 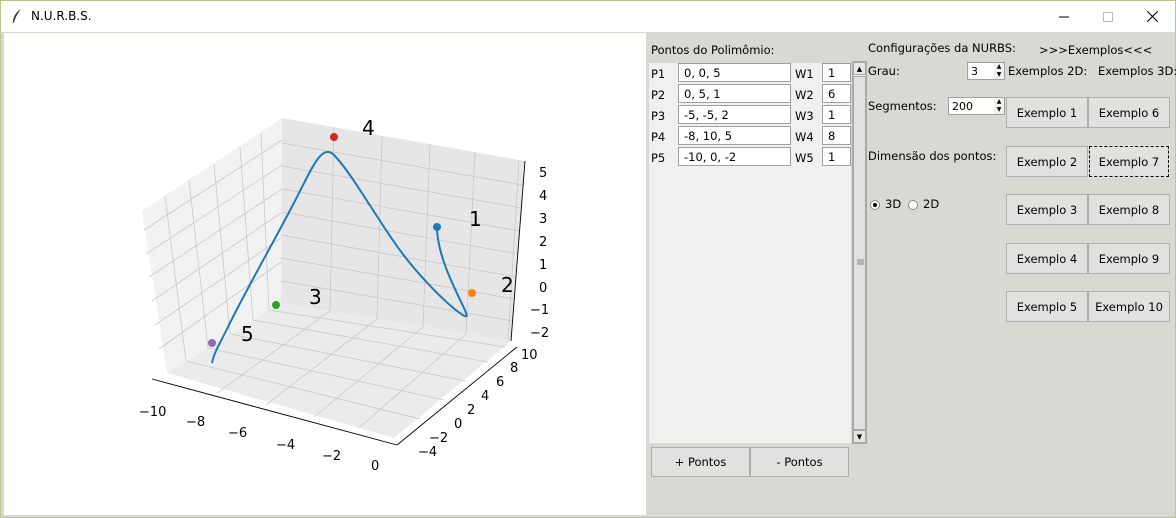 I want to click on close-button, so click(x=1152, y=16).